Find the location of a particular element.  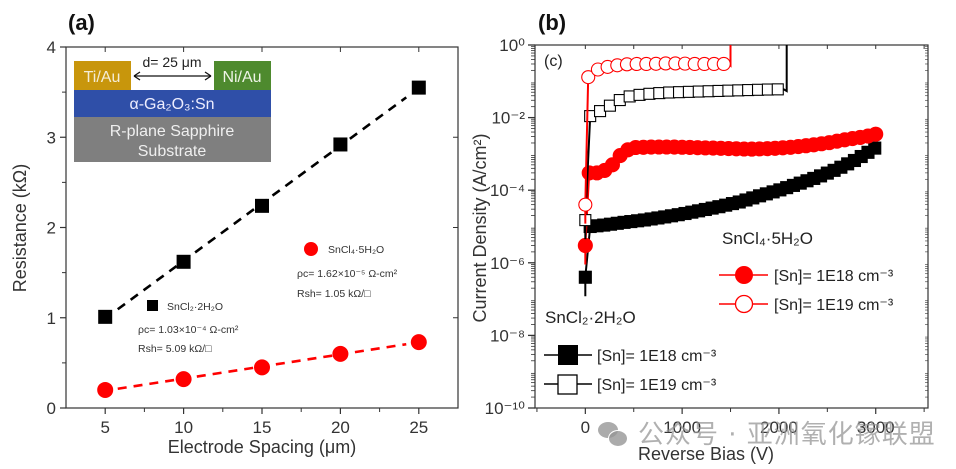

panel-b-y-axis-title: Current Density (A/cm²) is located at coordinates (480, 227).